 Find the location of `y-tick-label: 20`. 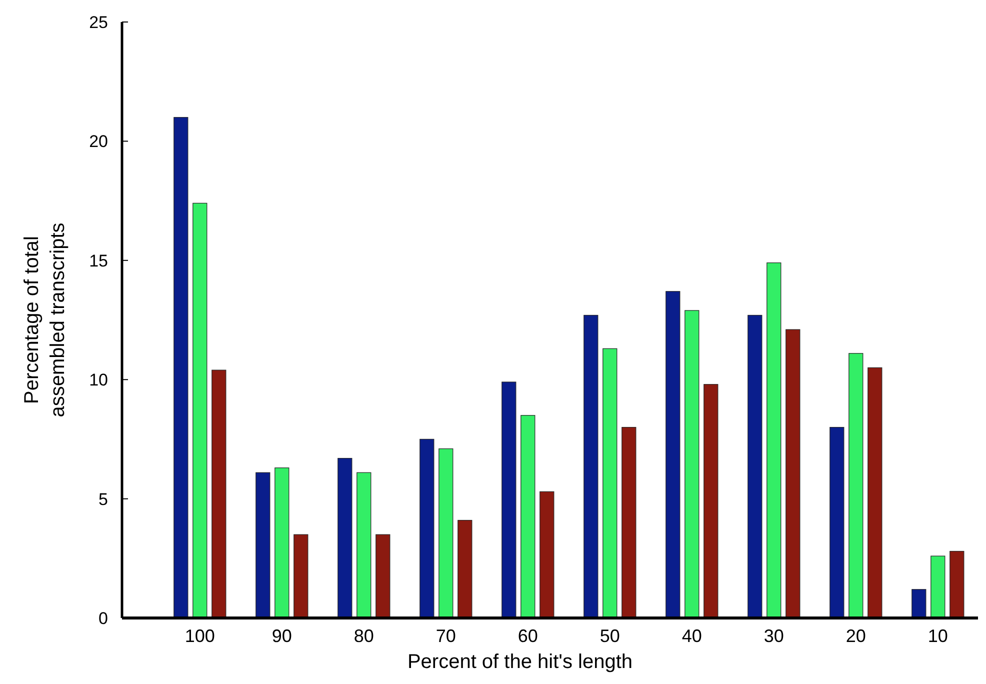

y-tick-label: 20 is located at coordinates (98, 142).